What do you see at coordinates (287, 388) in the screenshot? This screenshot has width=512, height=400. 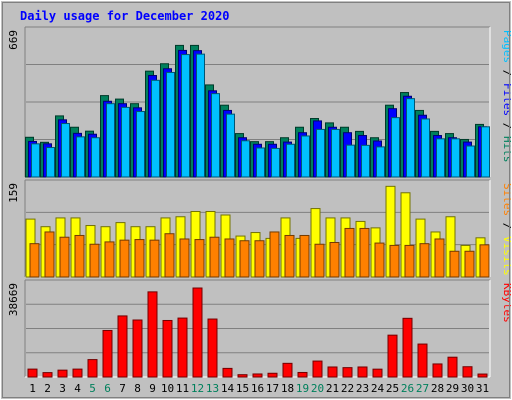 I see `x-tick-label: 18` at bounding box center [287, 388].